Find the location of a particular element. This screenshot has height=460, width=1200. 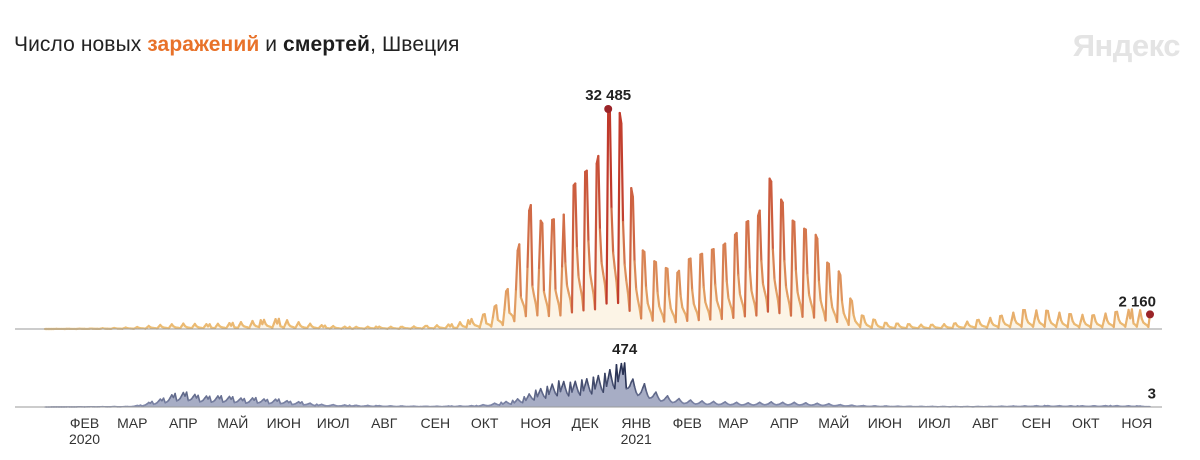

chart-title: Число новых заражений и смертей, Швеция is located at coordinates (237, 45).